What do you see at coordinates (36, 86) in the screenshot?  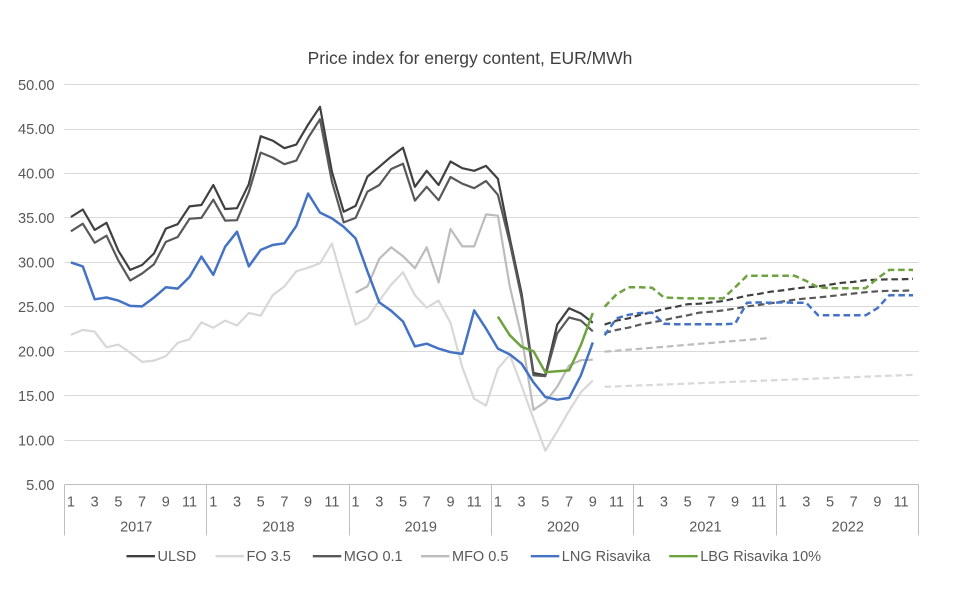 I see `svg-text: 50.00` at bounding box center [36, 86].